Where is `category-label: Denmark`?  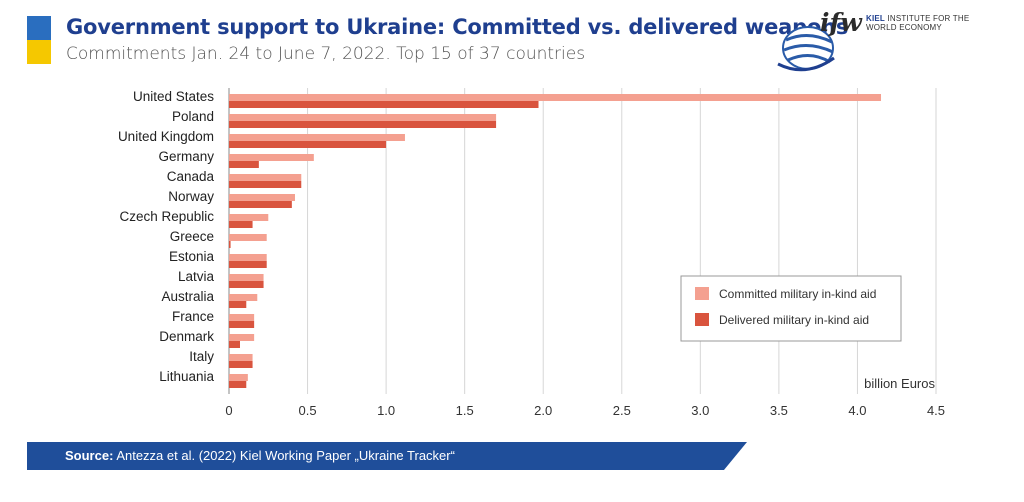 category-label: Denmark is located at coordinates (186, 336).